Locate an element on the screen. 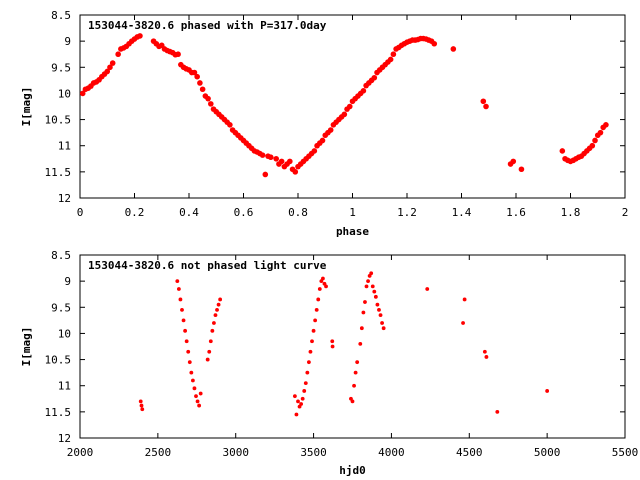 The width and height of the screenshot is (640, 480). phased-xtick-label: 0.8 is located at coordinates (298, 212).